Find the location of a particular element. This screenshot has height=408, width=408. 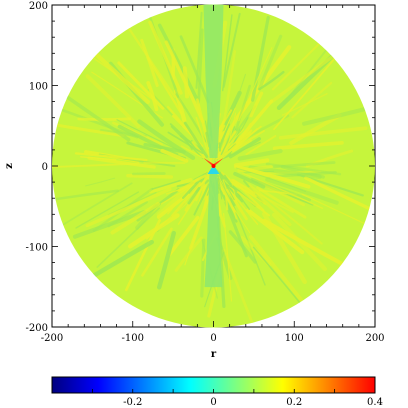

core-dot is located at coordinates (213, 166).